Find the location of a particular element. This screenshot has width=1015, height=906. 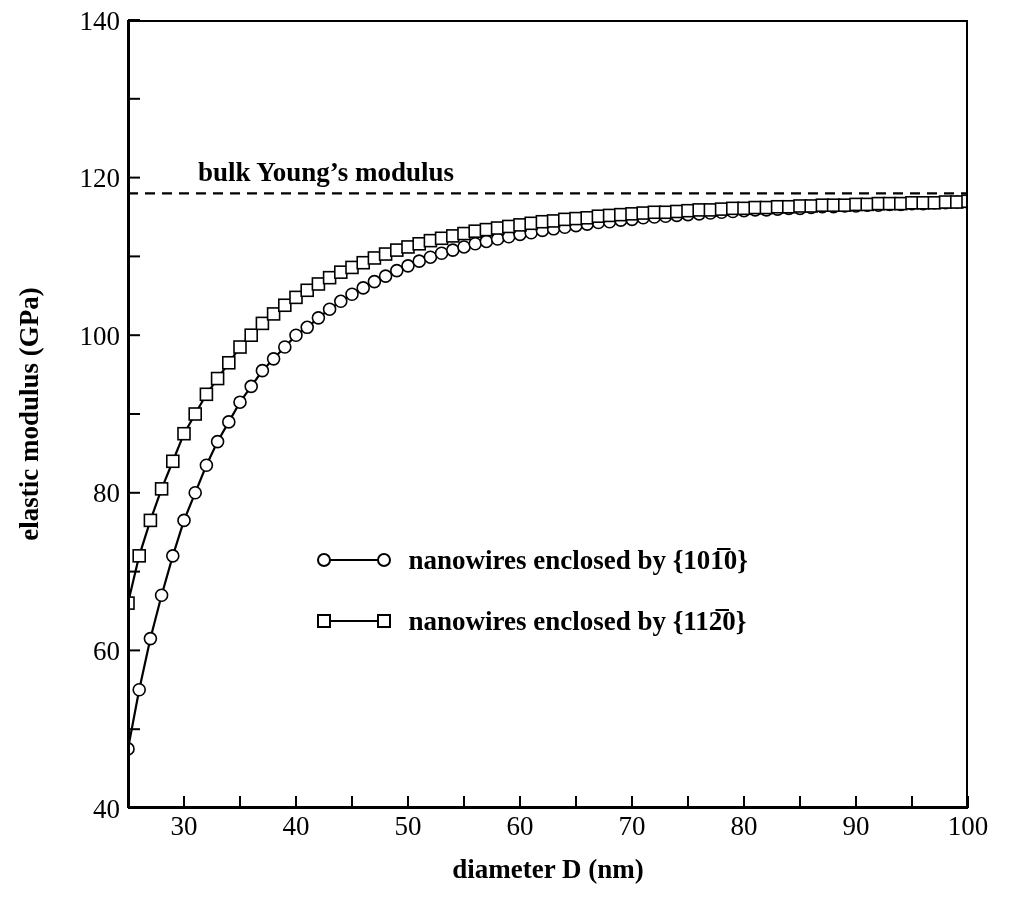

x-axis-title: diameter D (nm) is located at coordinates (548, 869).